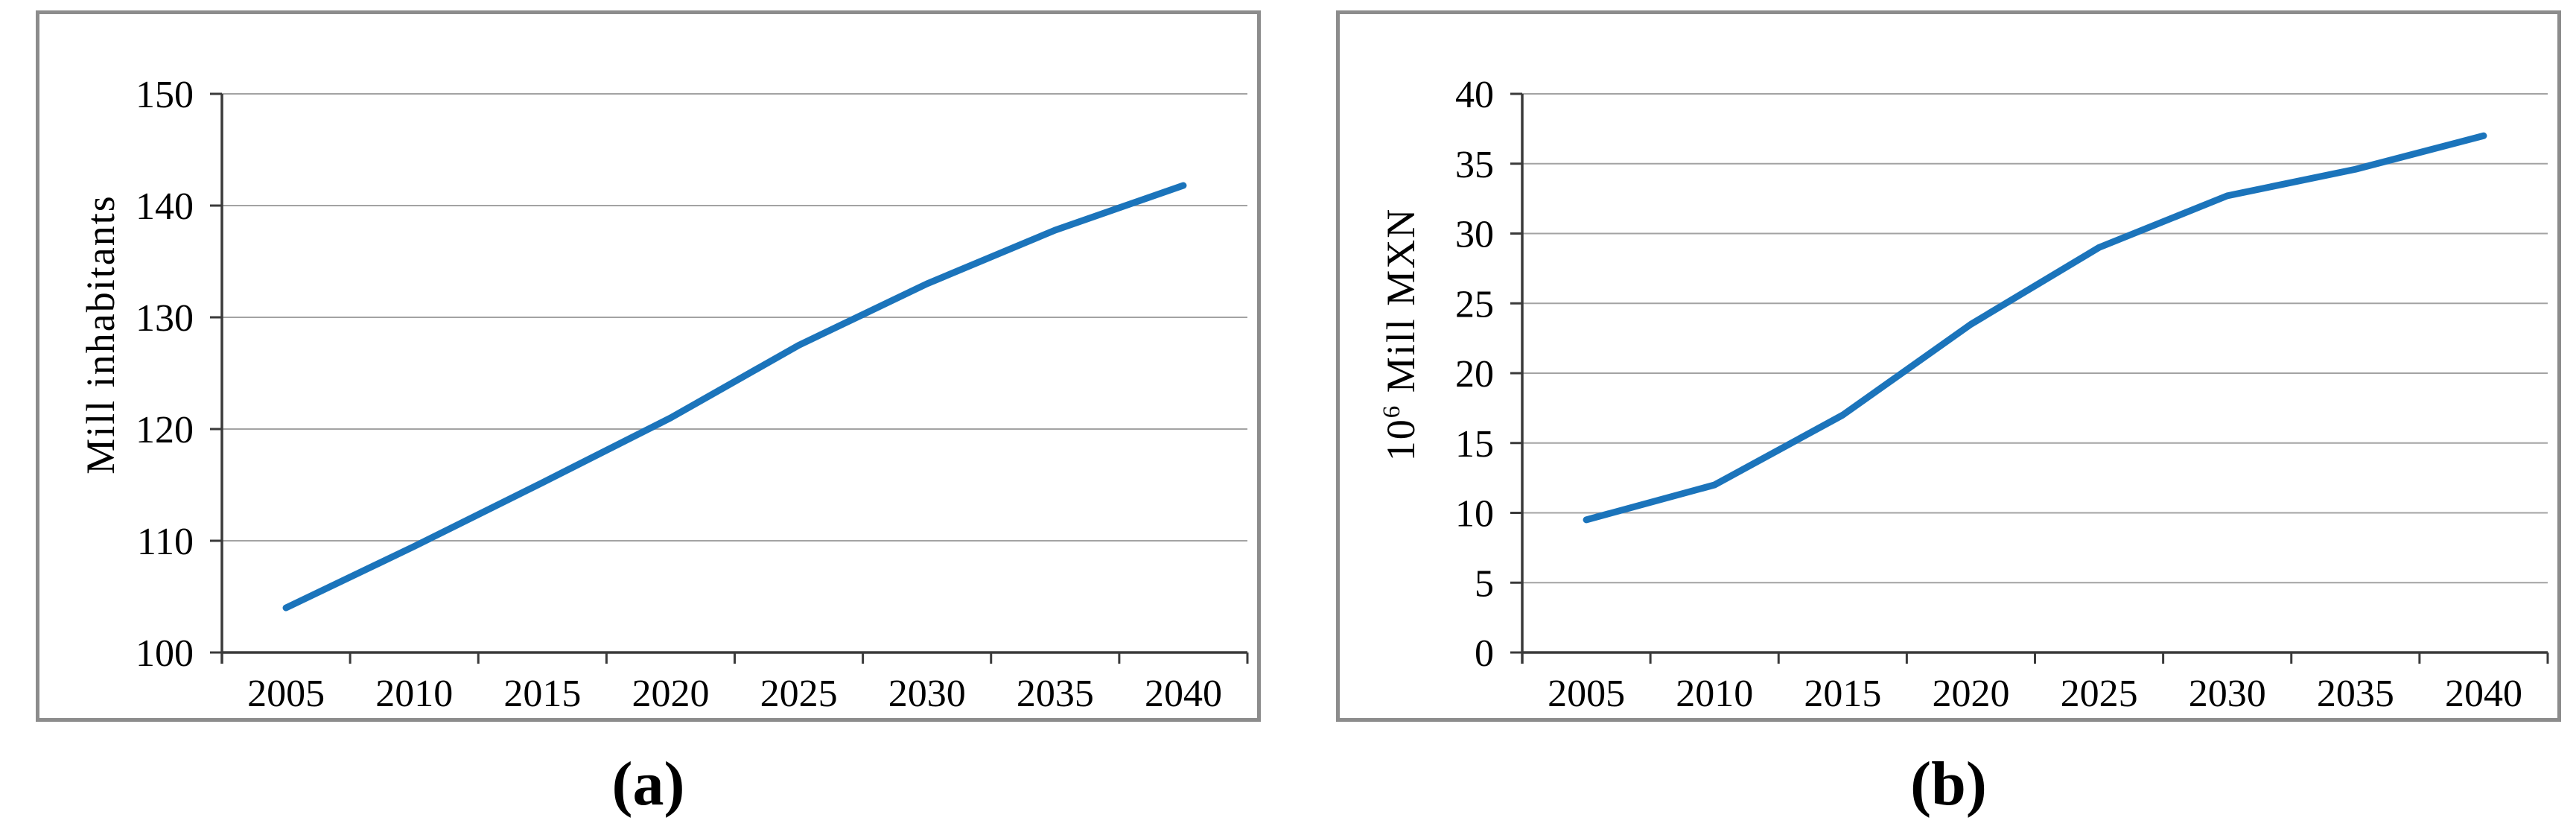  Describe the element at coordinates (165, 206) in the screenshot. I see `y-tick-label: 140` at that location.